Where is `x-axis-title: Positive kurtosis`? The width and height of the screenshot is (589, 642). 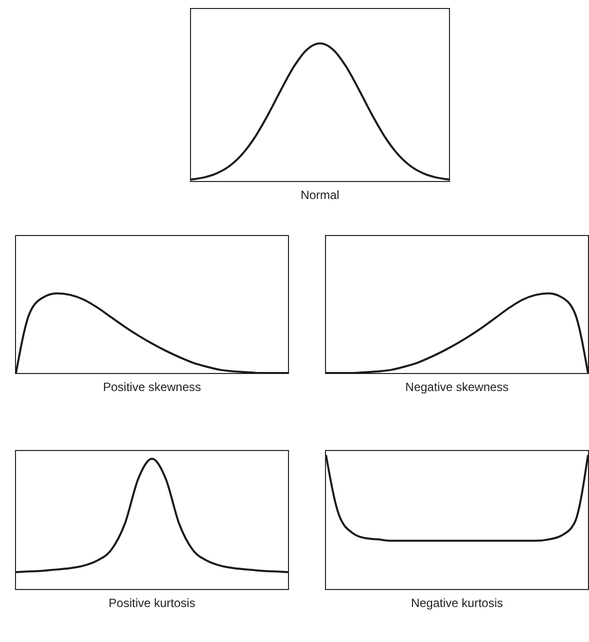 x-axis-title: Positive kurtosis is located at coordinates (152, 603).